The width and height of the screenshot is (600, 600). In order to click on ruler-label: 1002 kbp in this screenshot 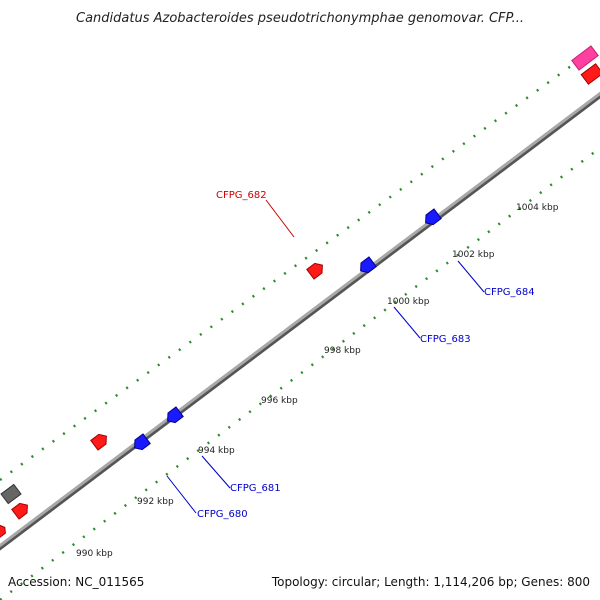, I will do `click(473, 255)`.